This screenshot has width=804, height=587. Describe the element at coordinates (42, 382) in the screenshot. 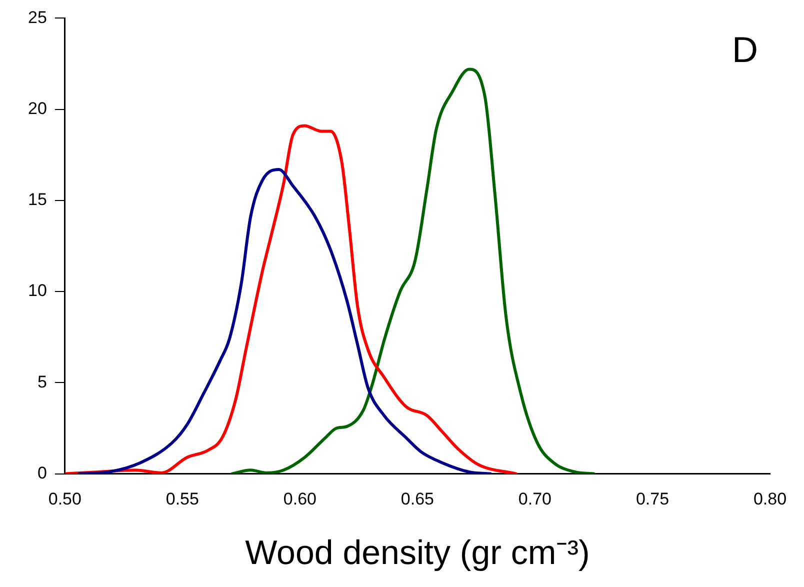

I see `y-tick-label: 5` at that location.